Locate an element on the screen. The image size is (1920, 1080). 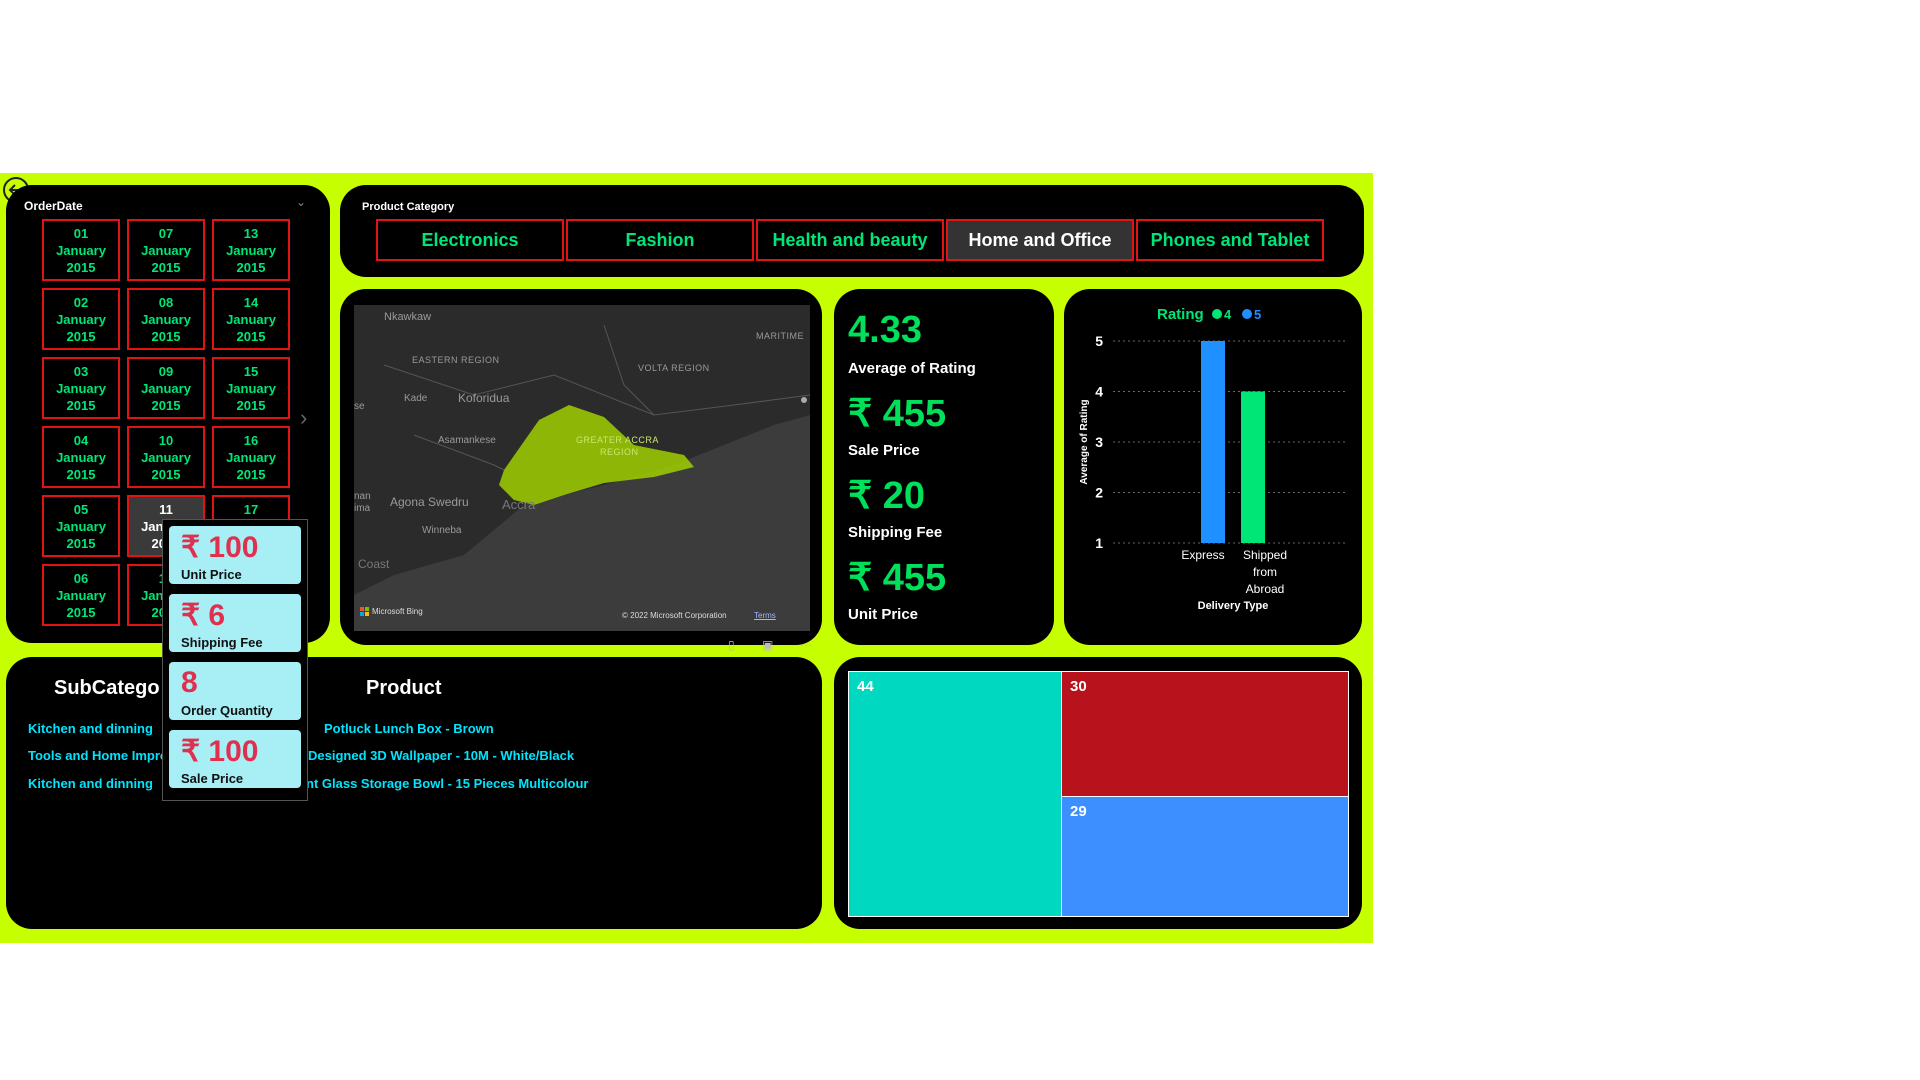
y-tick-label: 1 is located at coordinates (1099, 543).